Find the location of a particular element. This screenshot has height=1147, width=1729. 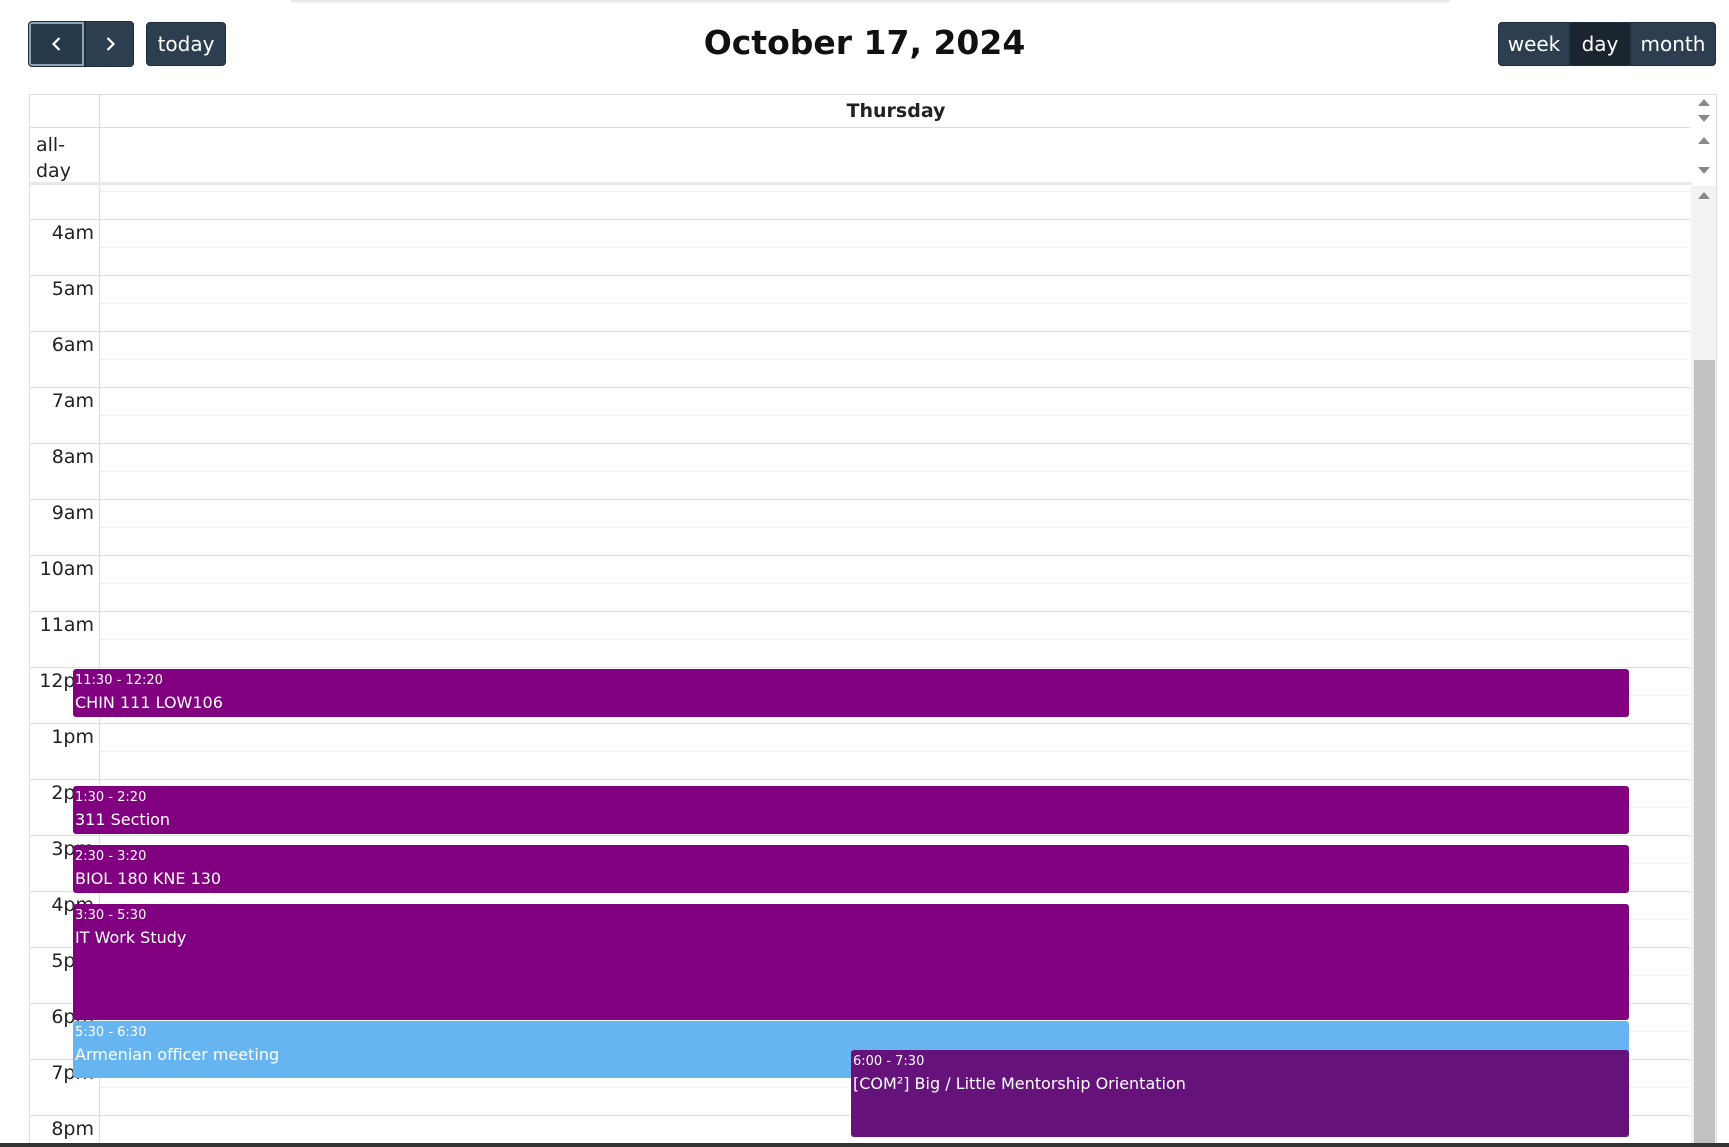

today-button: today is located at coordinates (186, 44).